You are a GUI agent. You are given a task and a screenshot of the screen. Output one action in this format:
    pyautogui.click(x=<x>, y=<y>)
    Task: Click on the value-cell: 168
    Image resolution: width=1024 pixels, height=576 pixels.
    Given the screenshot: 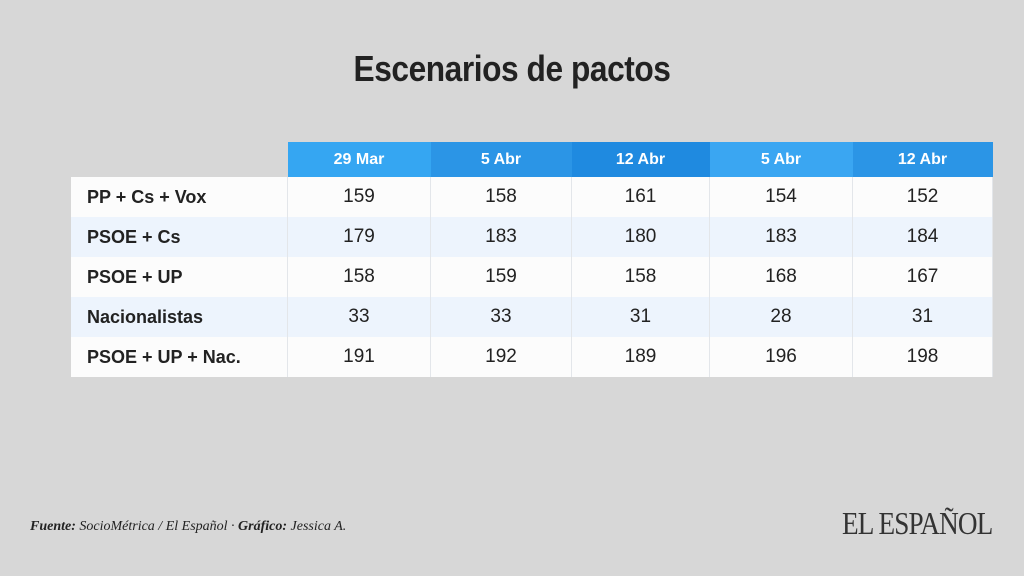 What is the action you would take?
    pyautogui.click(x=781, y=277)
    